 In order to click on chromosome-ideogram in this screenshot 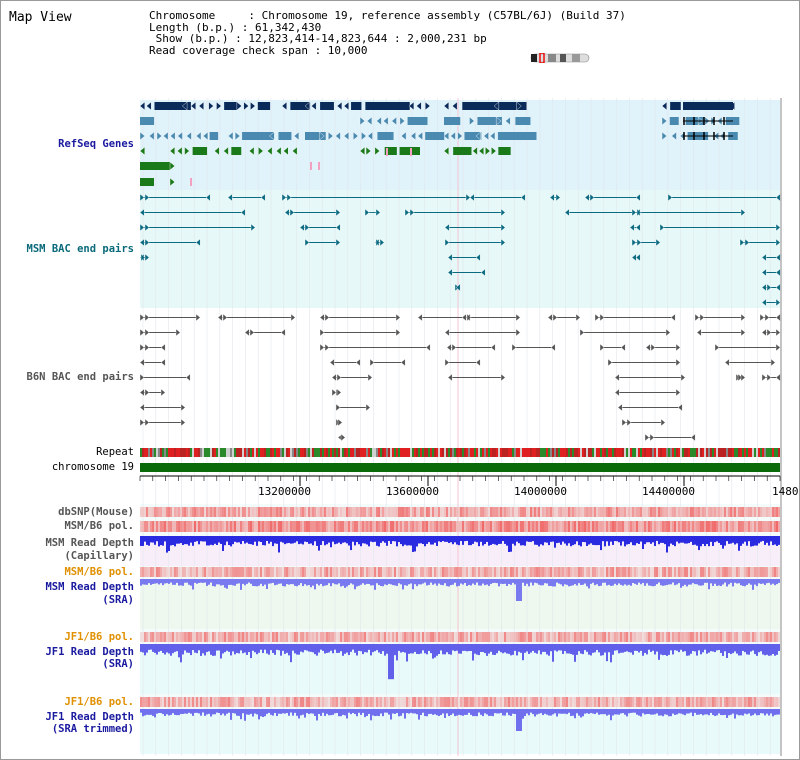, I will do `click(560, 58)`.